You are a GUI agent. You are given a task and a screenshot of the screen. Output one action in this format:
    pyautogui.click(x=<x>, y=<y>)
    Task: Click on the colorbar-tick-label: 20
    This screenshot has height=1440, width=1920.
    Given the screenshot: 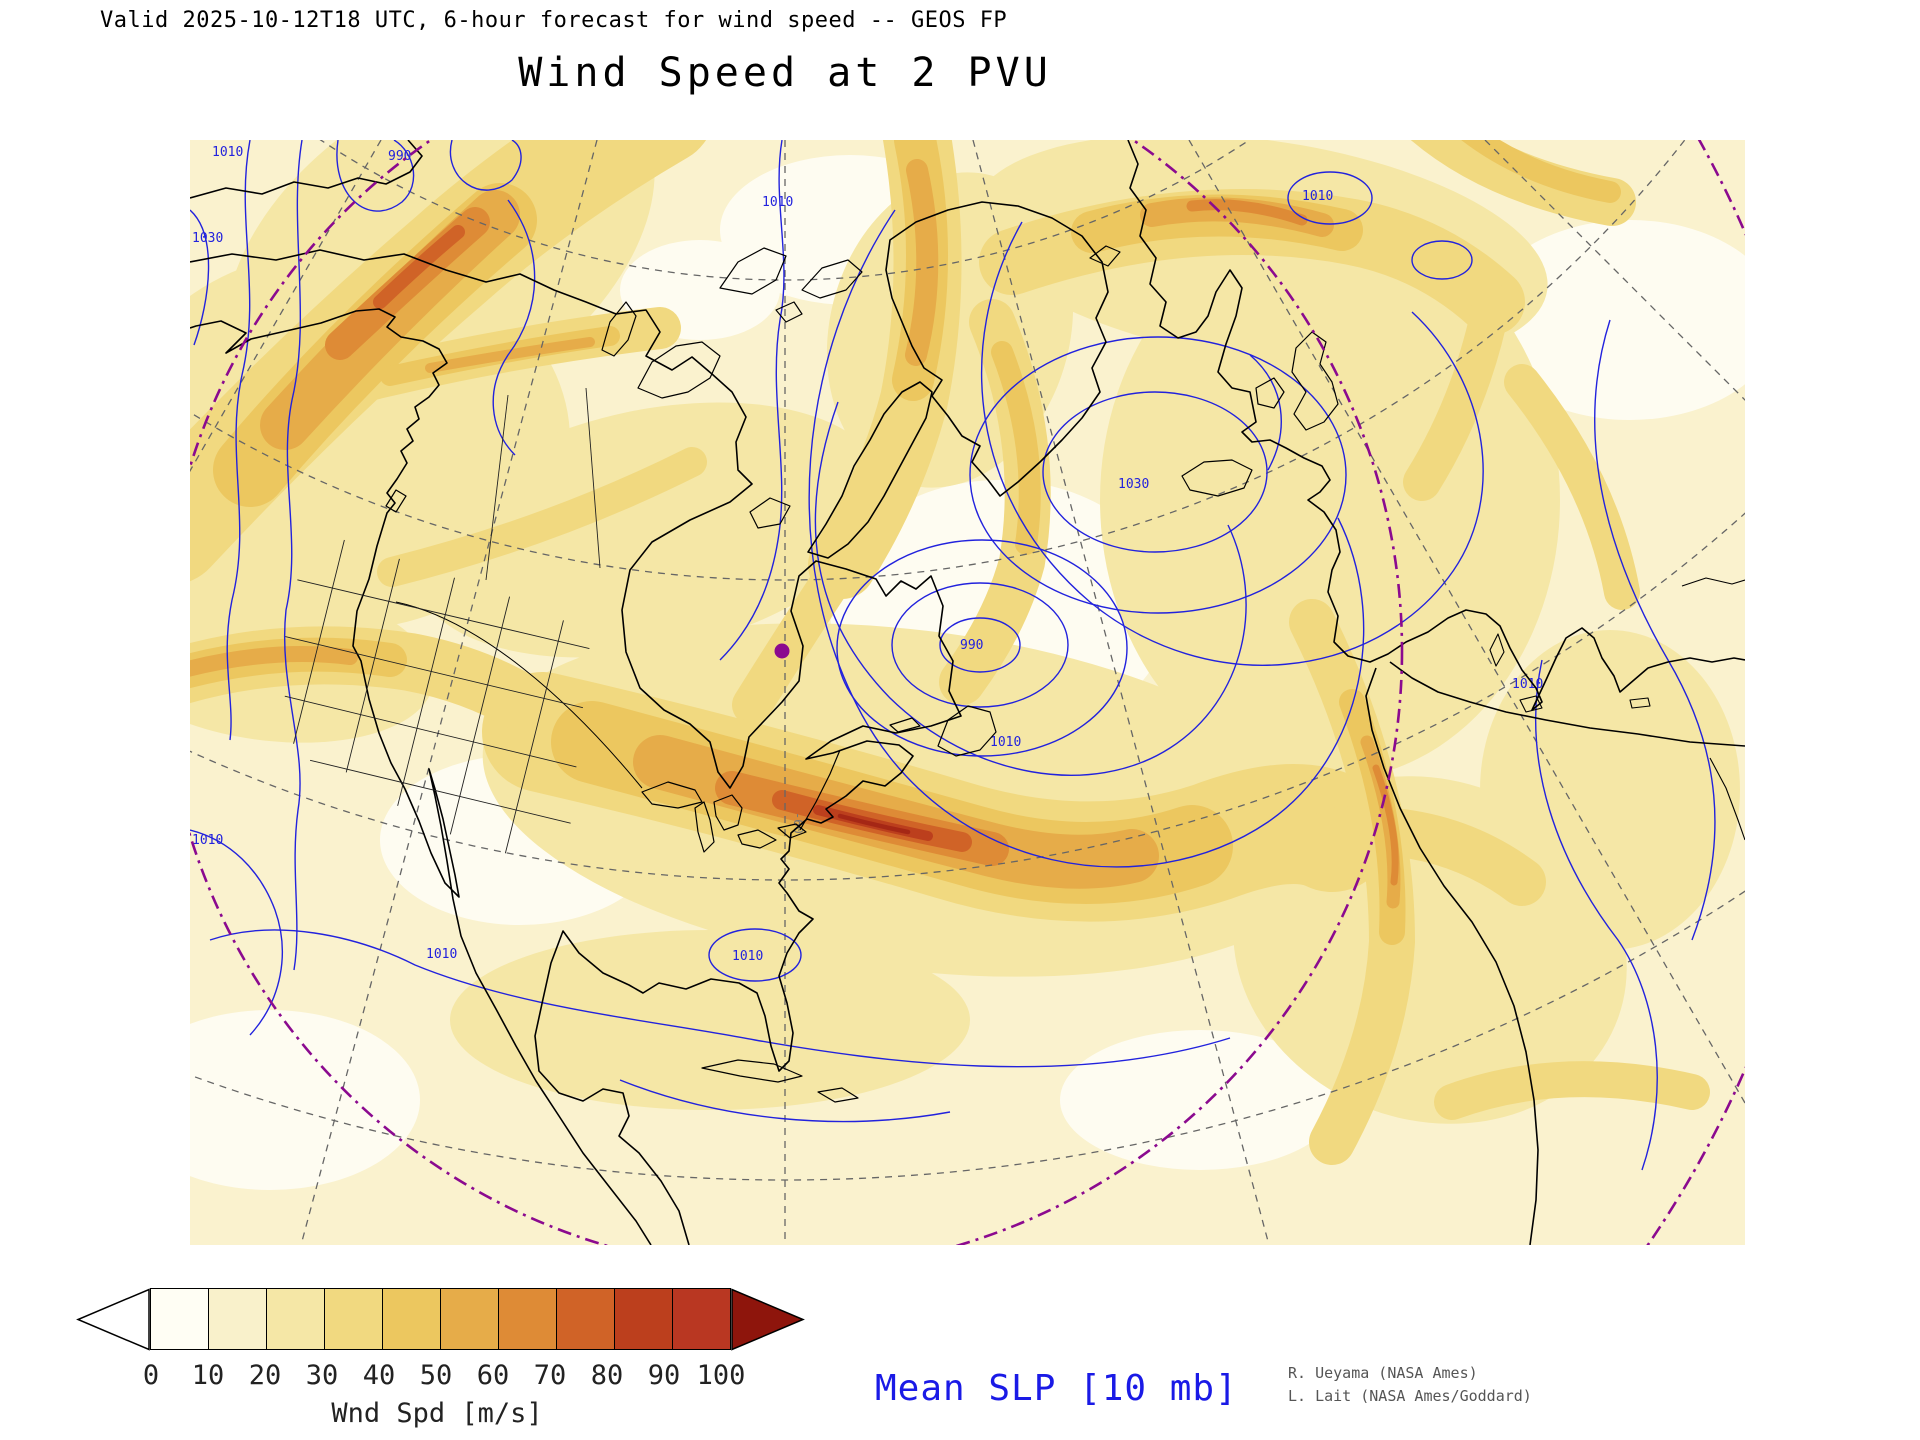 What is the action you would take?
    pyautogui.click(x=265, y=1375)
    